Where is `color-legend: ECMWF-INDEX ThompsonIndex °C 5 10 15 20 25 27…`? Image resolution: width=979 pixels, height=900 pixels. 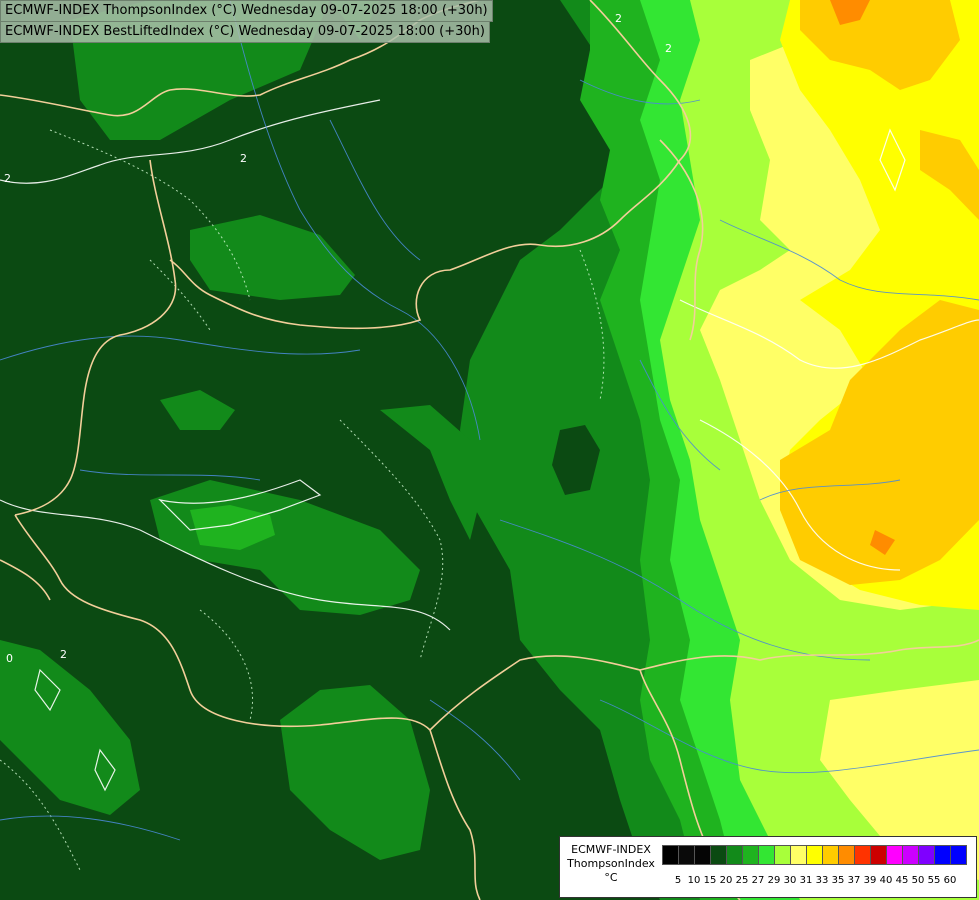
color-legend: ECMWF-INDEX ThompsonIndex °C 5 10 15 20 25 27… is located at coordinates (768, 867).